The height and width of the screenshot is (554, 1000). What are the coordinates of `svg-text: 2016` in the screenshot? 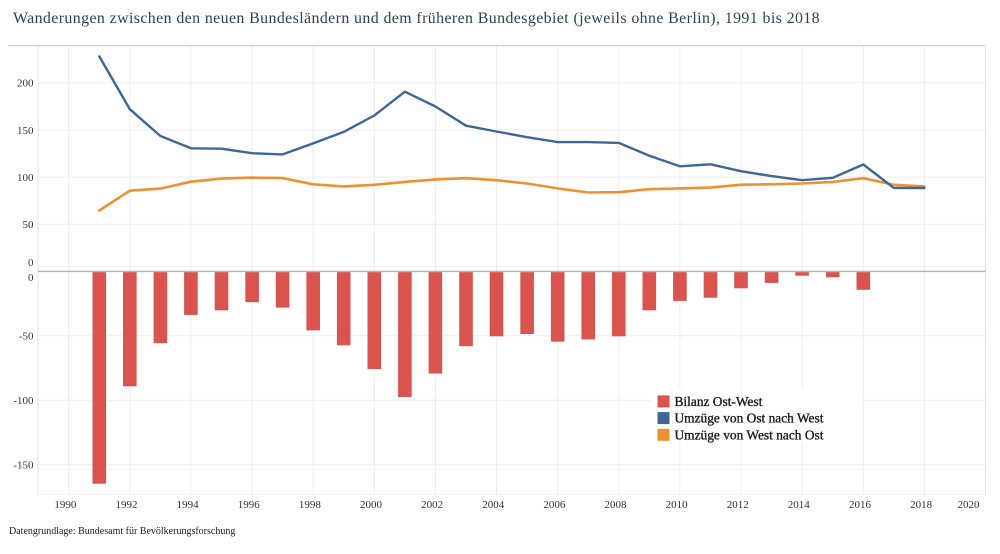 It's located at (860, 505).